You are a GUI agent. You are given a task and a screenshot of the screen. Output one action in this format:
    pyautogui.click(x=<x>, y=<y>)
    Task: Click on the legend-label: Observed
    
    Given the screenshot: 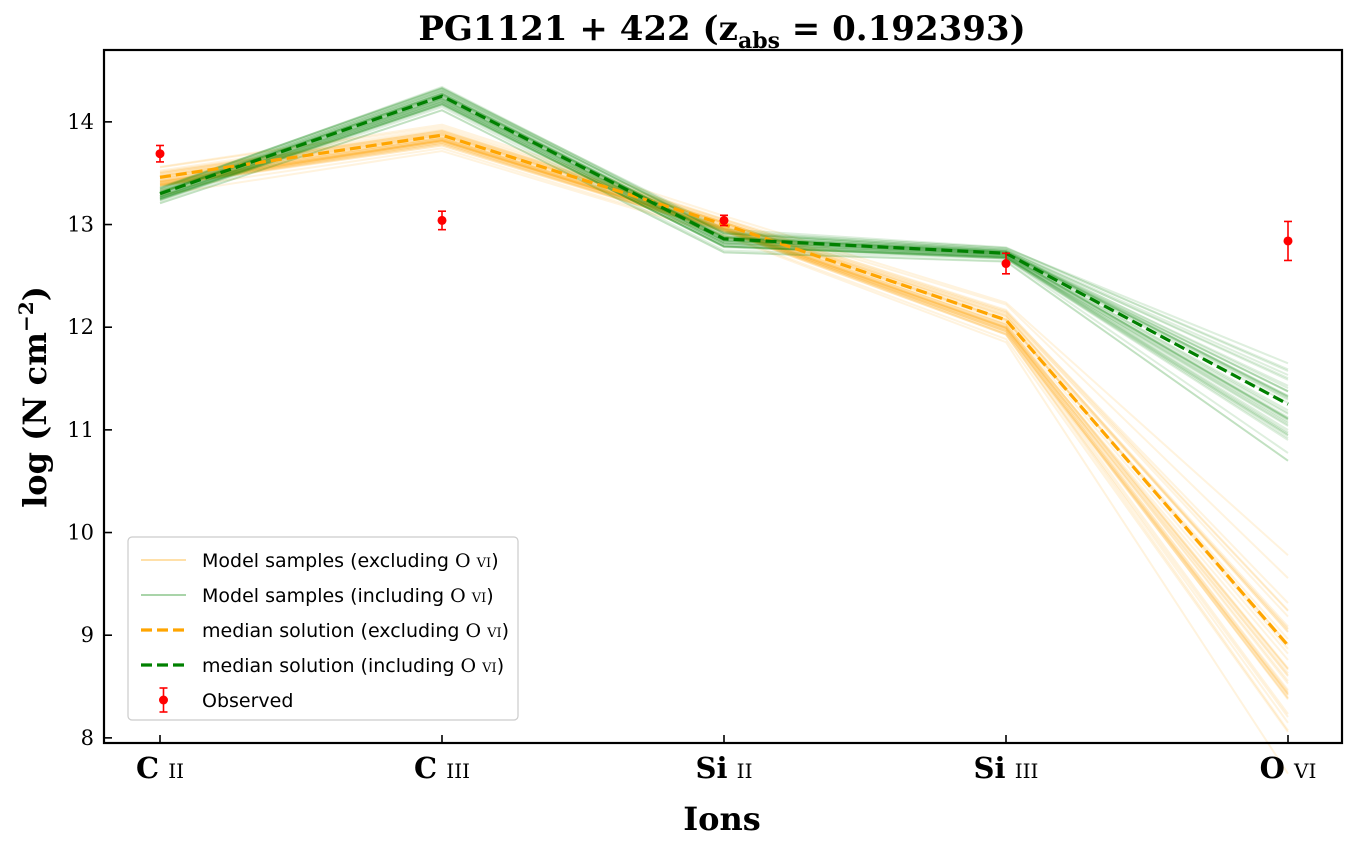 What is the action you would take?
    pyautogui.click(x=247, y=701)
    